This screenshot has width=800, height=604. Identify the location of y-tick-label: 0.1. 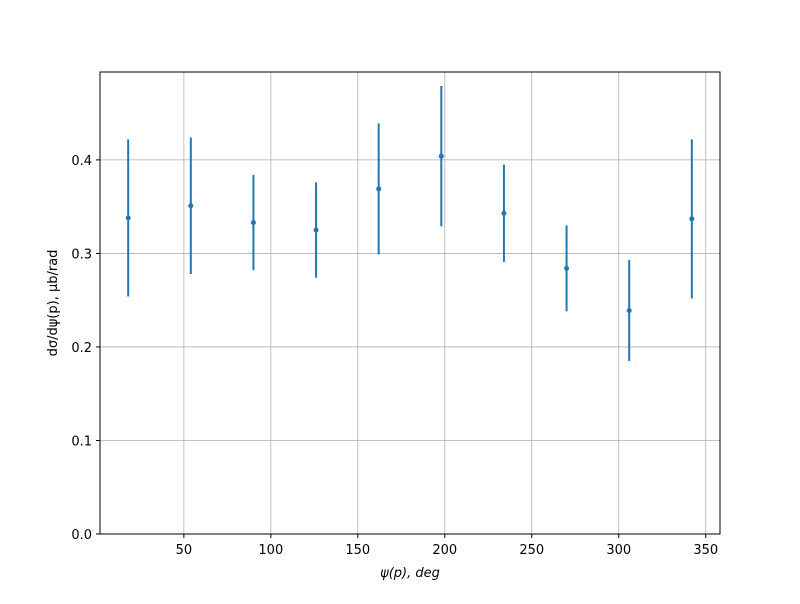
(81, 441).